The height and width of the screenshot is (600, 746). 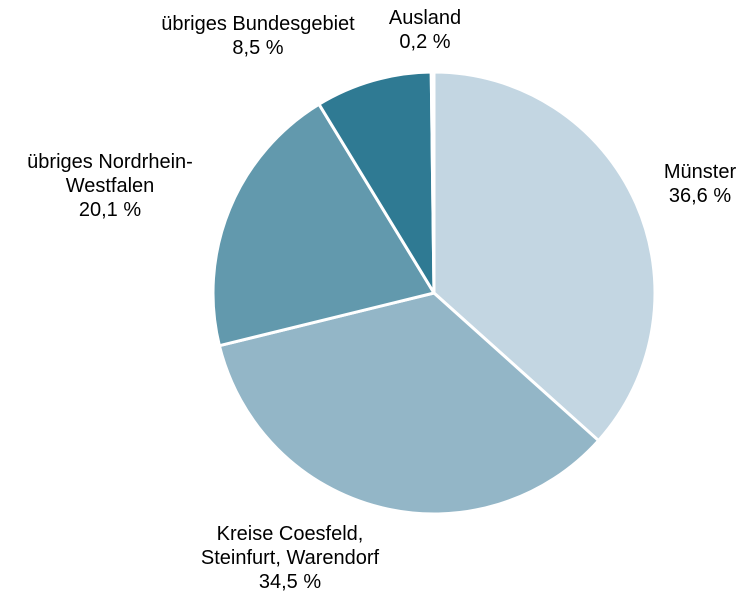 I want to click on slice-label: übriges Bundesgebiet 8,5 %, so click(x=258, y=36).